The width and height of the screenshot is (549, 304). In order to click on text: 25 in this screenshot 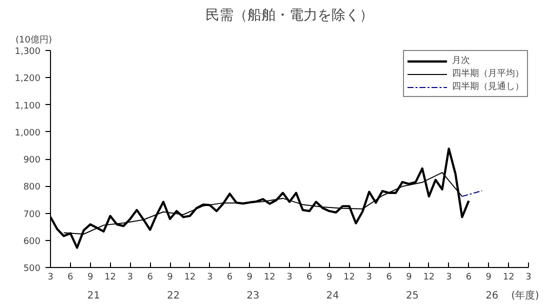, I will do `click(412, 296)`.